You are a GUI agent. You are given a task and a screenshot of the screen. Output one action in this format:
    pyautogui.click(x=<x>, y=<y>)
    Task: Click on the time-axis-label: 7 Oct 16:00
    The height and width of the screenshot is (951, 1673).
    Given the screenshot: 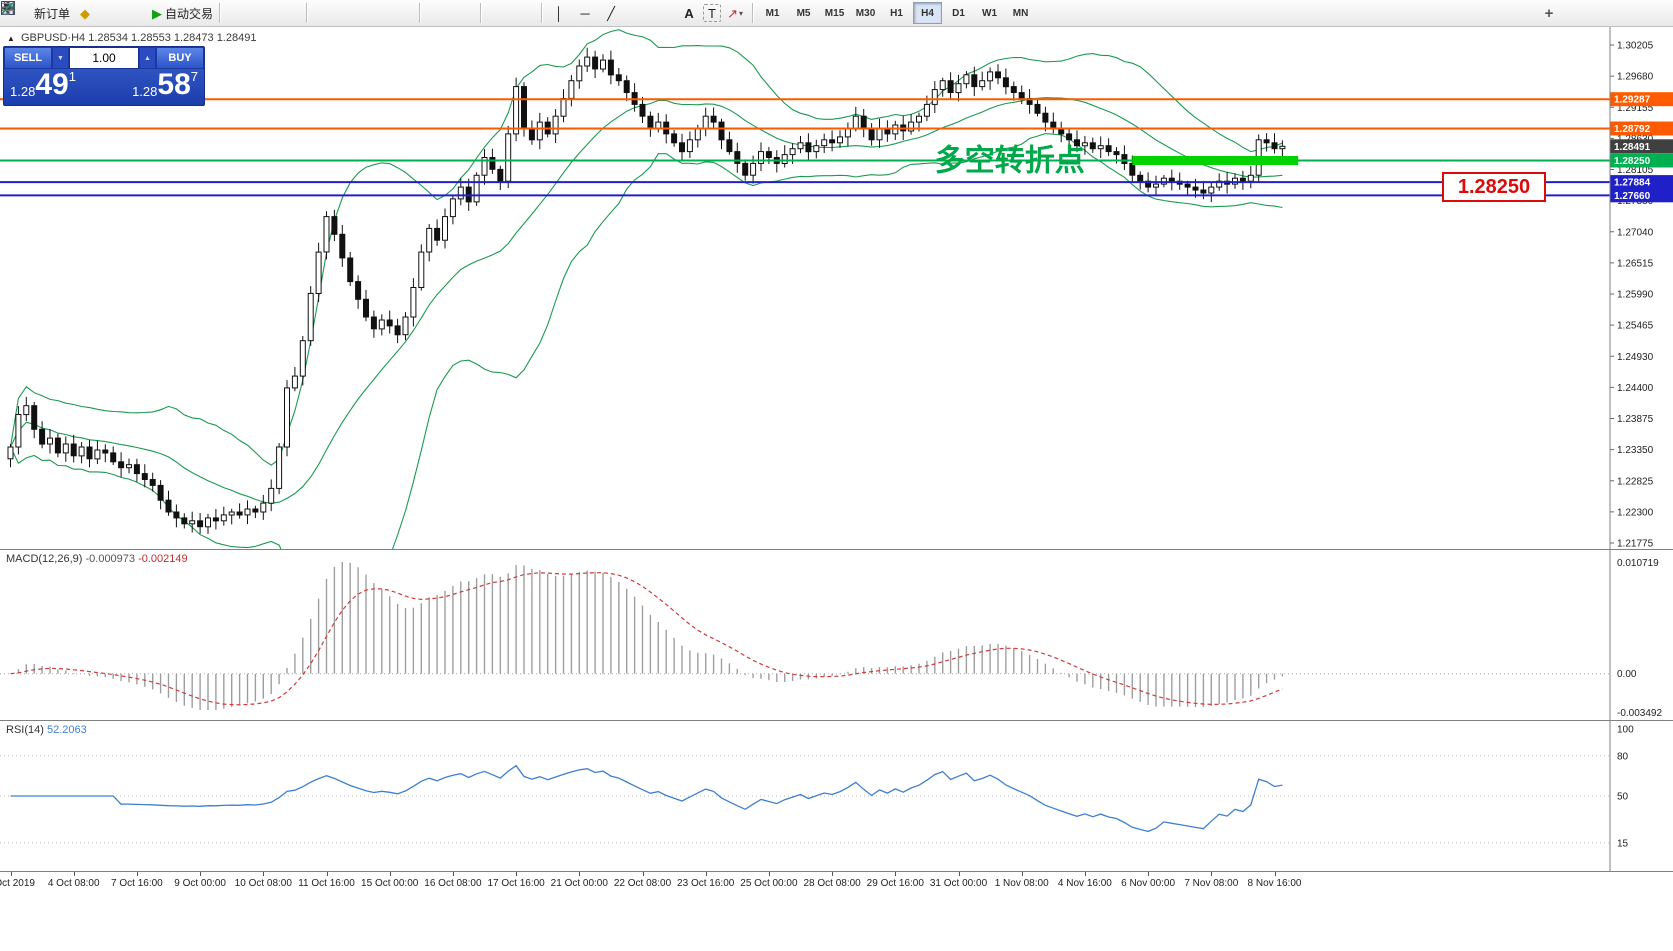 What is the action you would take?
    pyautogui.click(x=137, y=883)
    